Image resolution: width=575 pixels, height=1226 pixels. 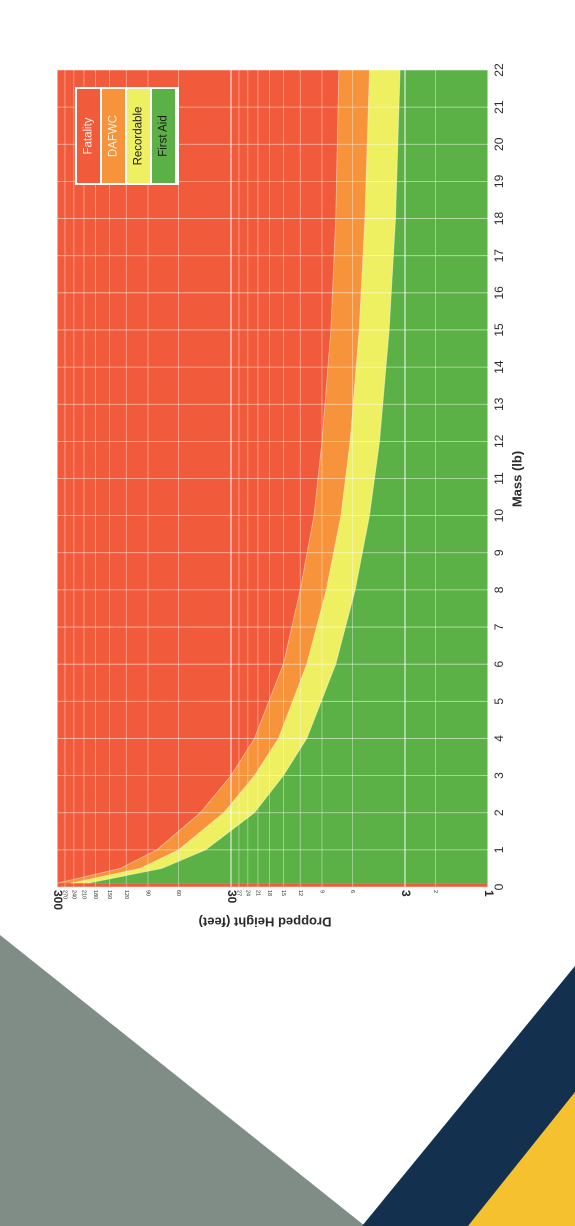 I want to click on legend-entry-recordable: Recordable, so click(x=139, y=136).